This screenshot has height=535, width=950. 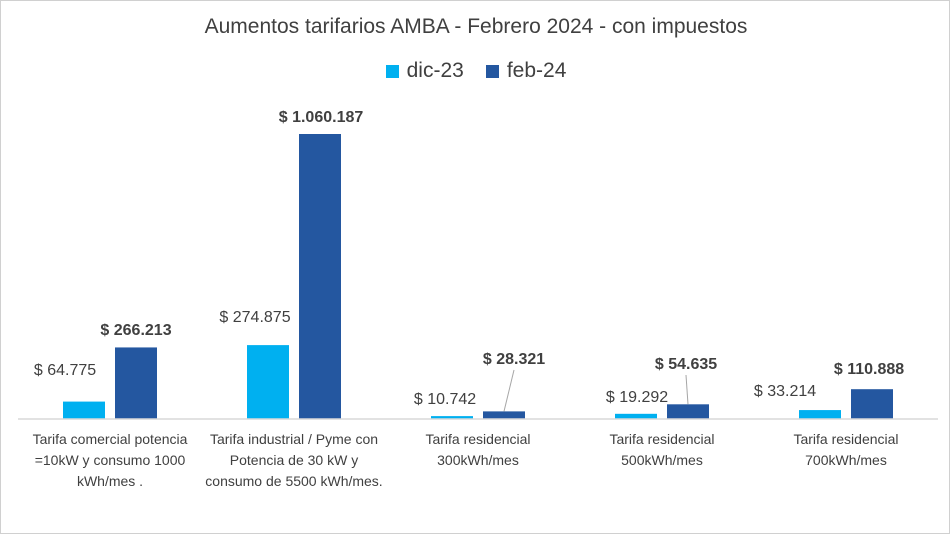 I want to click on data-label-feb-24-1: $ 1.060.187, so click(x=321, y=117).